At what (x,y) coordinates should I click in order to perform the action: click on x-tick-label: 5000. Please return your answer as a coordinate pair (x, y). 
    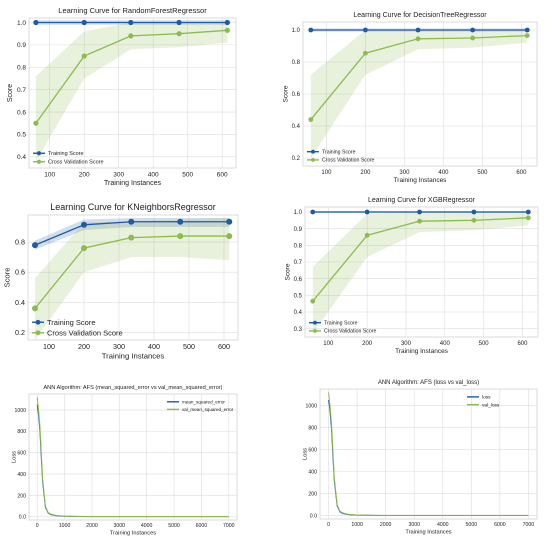
    Looking at the image, I should click on (174, 526).